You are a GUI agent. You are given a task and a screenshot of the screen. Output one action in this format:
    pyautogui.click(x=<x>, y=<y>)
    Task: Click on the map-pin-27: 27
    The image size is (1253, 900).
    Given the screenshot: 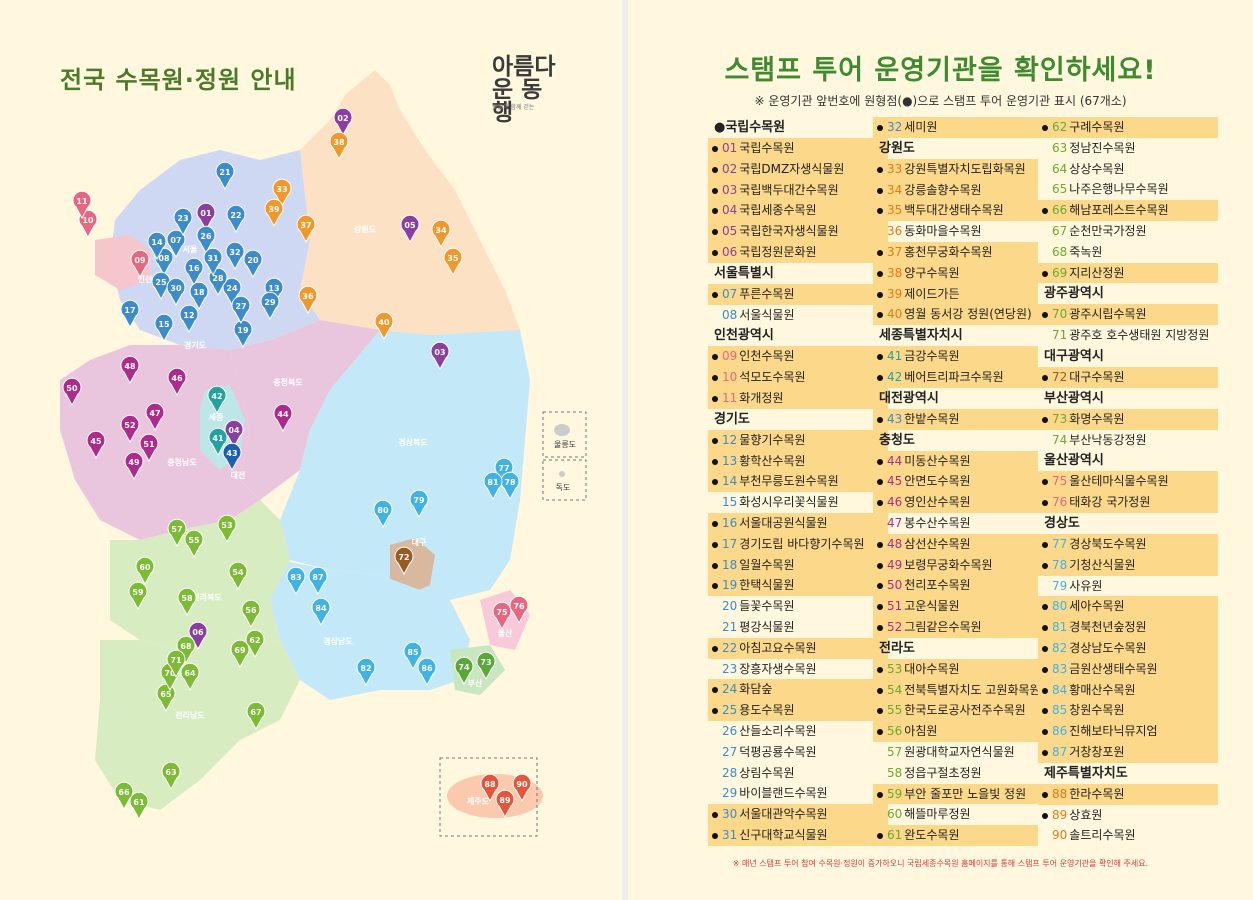 What is the action you would take?
    pyautogui.click(x=241, y=310)
    